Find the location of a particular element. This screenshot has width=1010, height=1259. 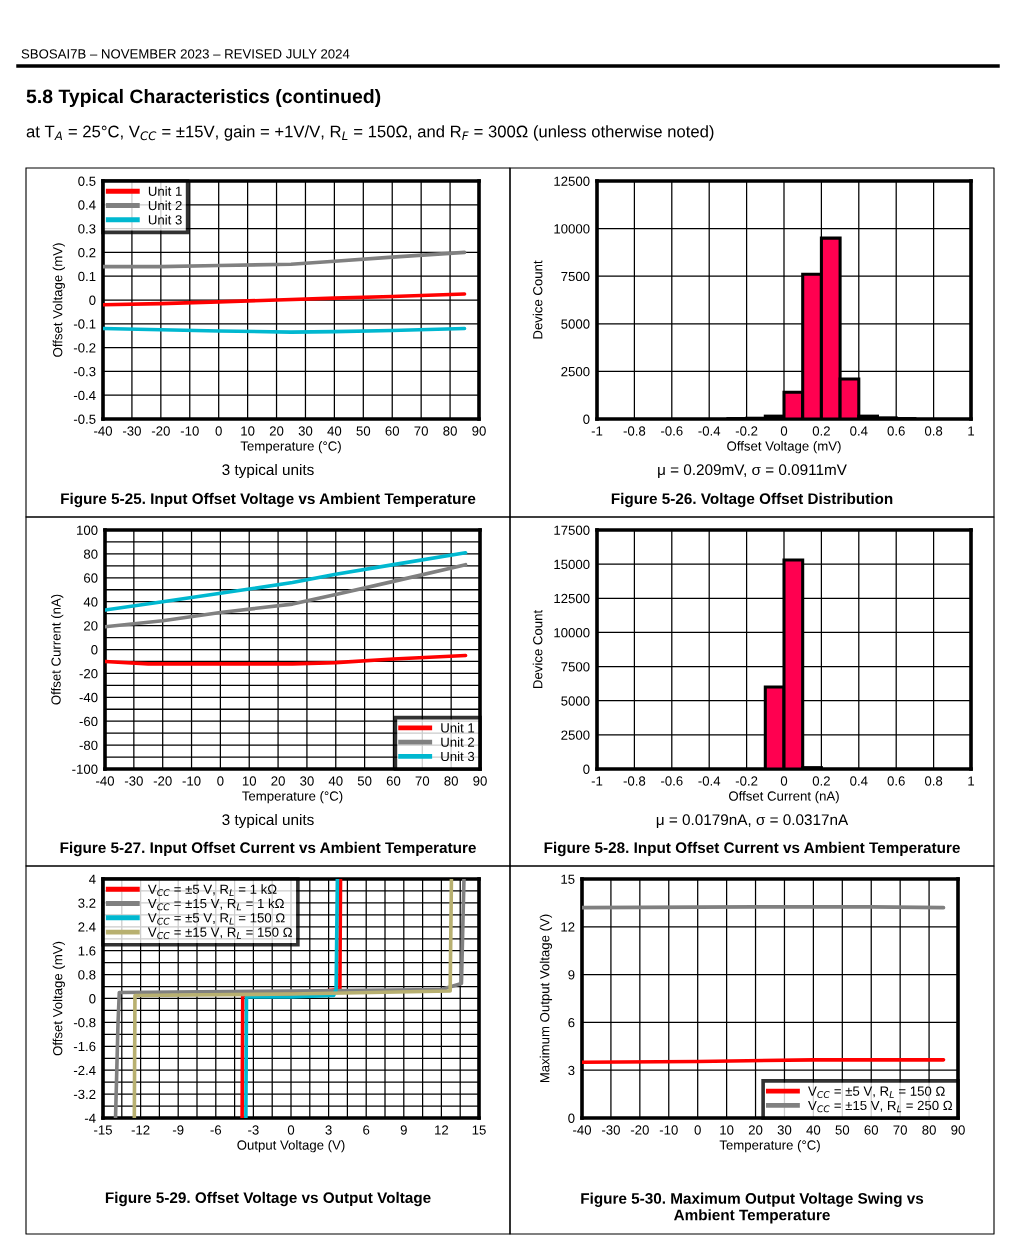

y-axis-title: Offset Voltage (mV) is located at coordinates (58, 300).